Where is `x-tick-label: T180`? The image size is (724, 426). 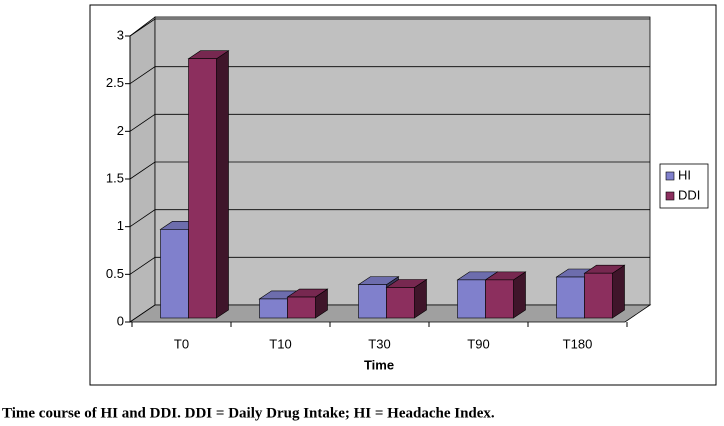 x-tick-label: T180 is located at coordinates (578, 343).